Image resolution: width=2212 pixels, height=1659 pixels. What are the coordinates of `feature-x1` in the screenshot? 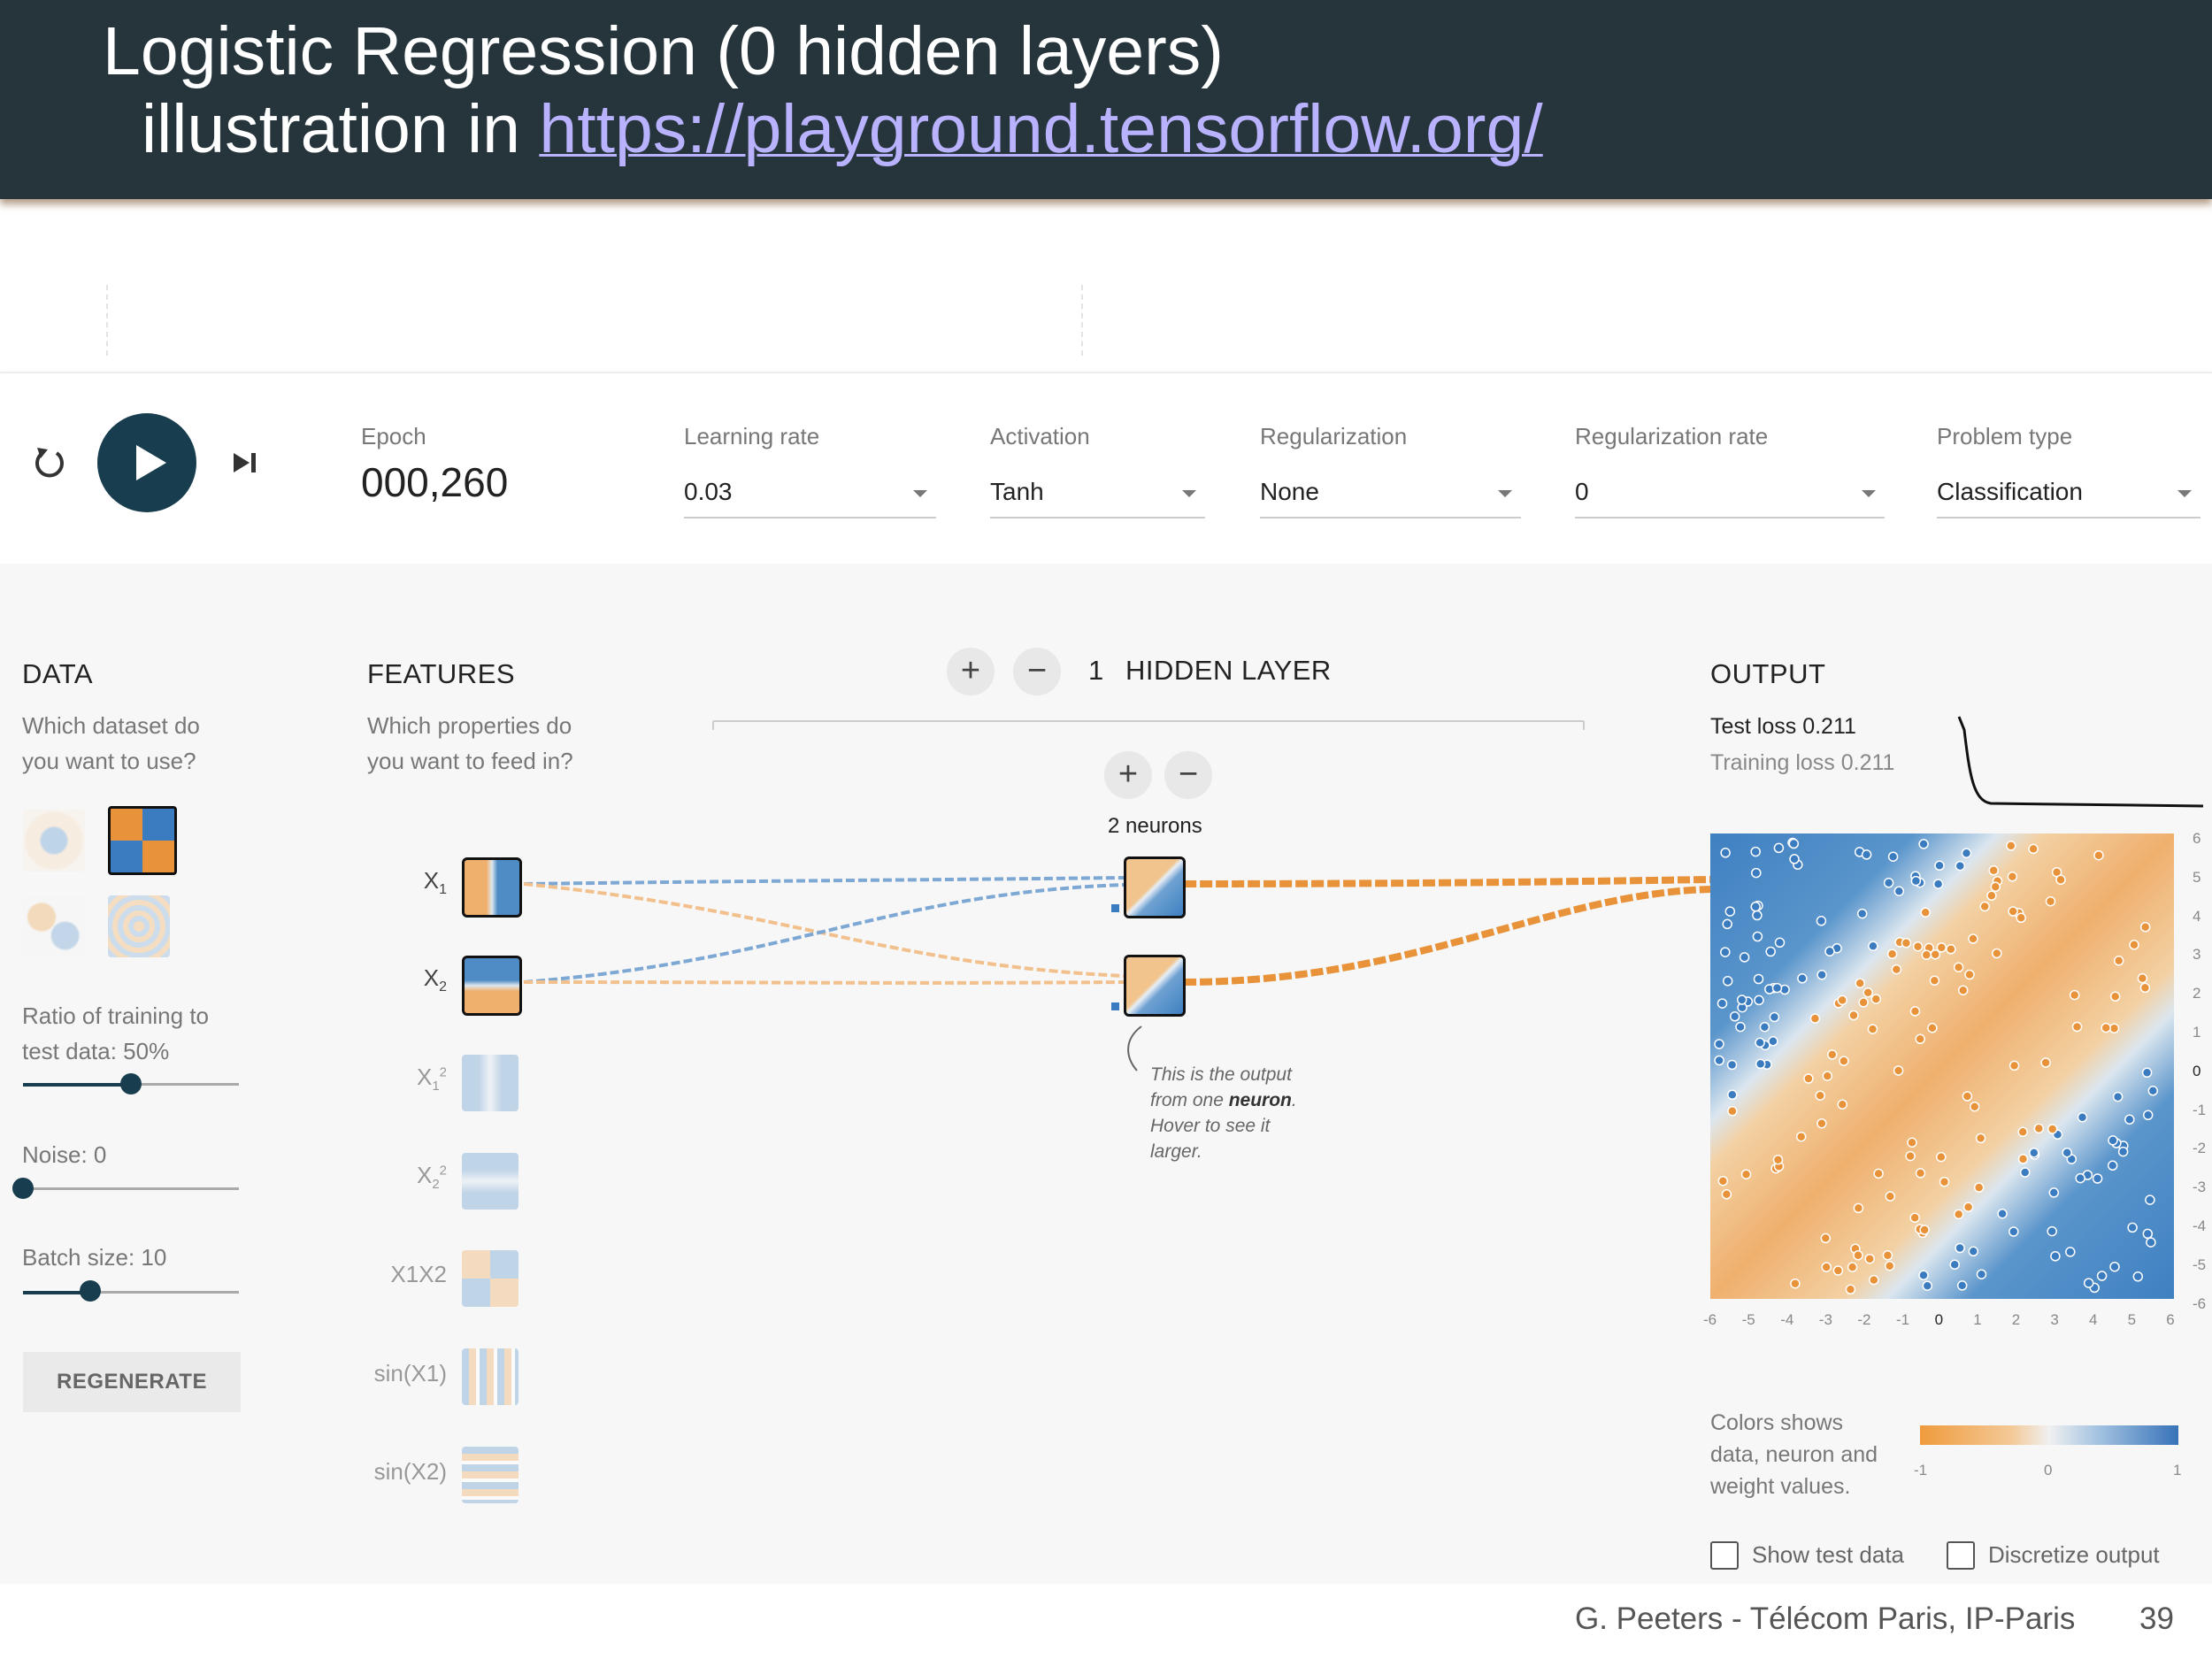 It's located at (492, 888).